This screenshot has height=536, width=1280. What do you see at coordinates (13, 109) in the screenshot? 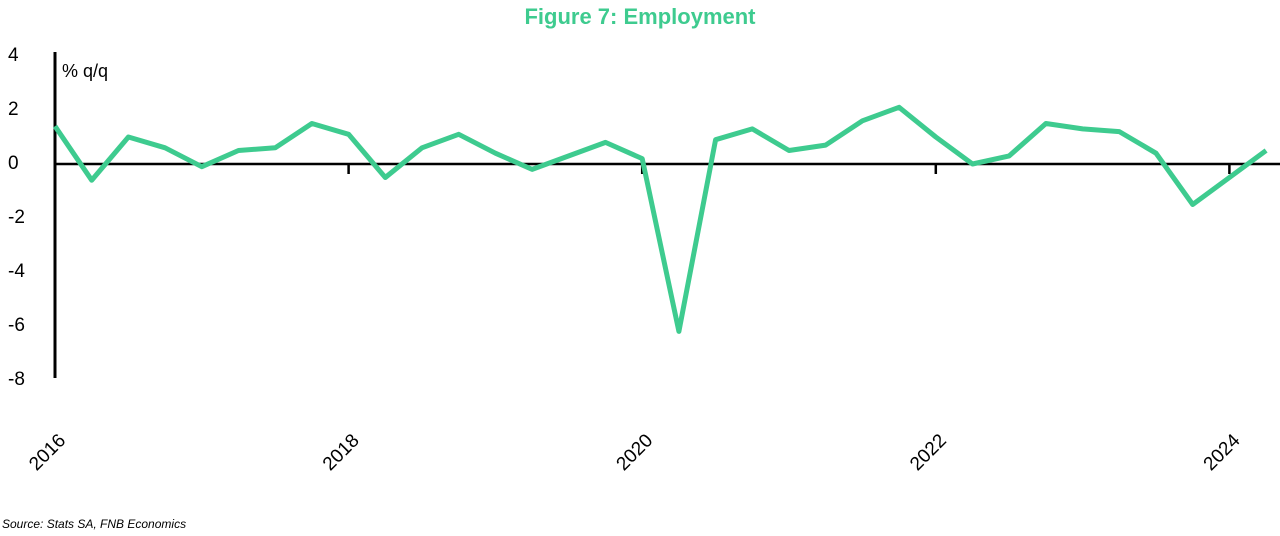
I see `y-tick-label: 2` at bounding box center [13, 109].